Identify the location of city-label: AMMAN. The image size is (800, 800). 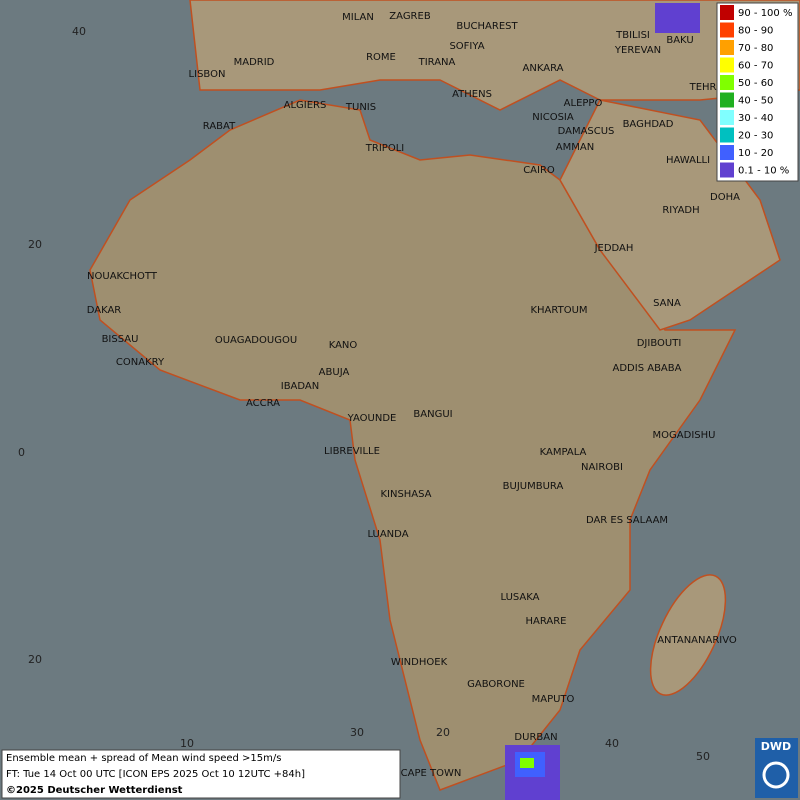
(575, 147).